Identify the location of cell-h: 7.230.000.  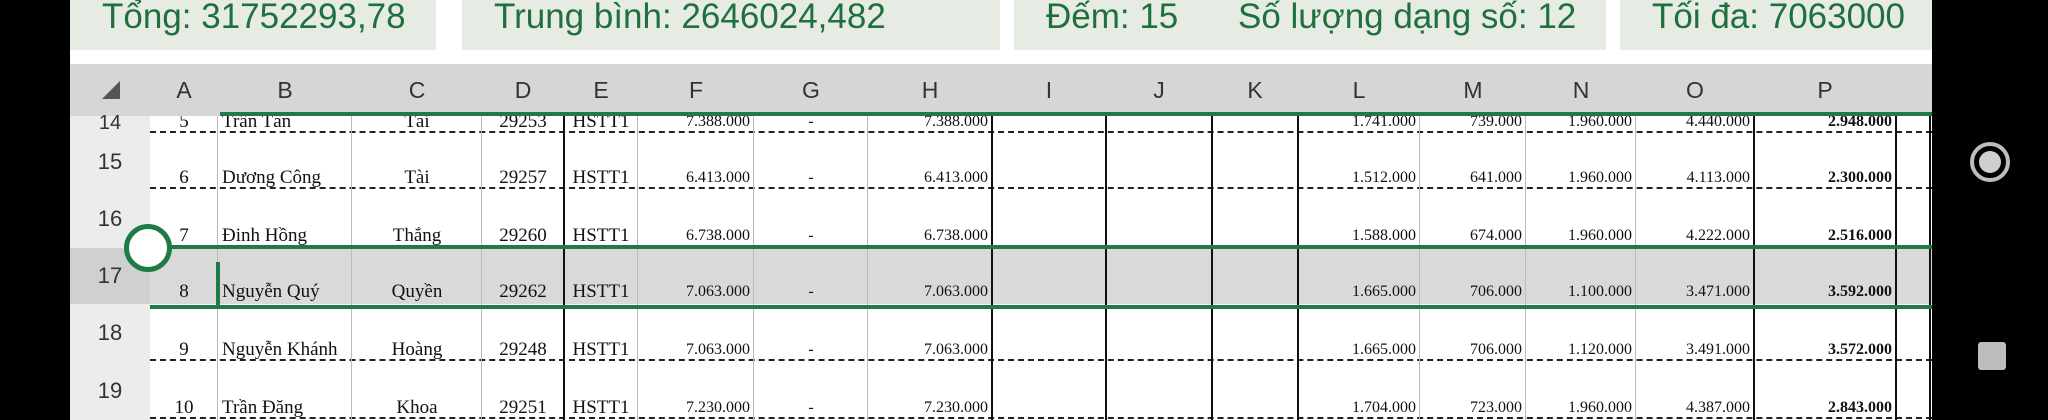
(956, 407).